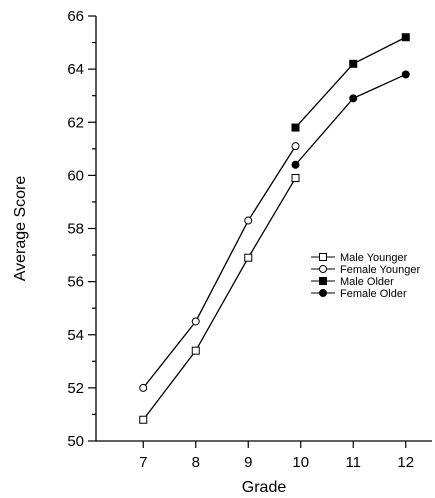 The width and height of the screenshot is (435, 498). I want to click on y-tick-label: 62, so click(75, 122).